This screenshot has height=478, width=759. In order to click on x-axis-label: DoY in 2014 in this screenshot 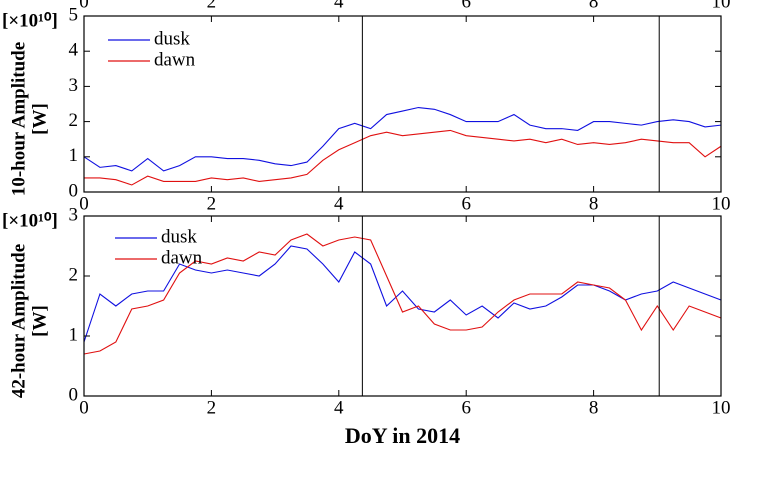, I will do `click(402, 435)`.